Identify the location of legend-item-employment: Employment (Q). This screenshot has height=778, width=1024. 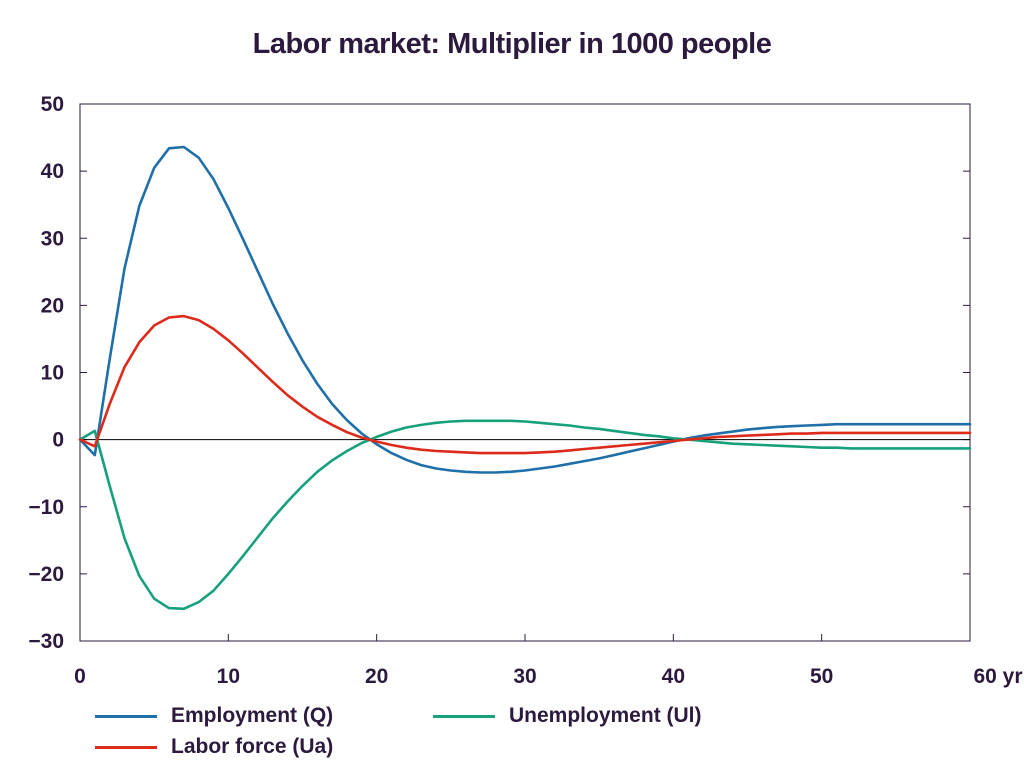
(214, 716).